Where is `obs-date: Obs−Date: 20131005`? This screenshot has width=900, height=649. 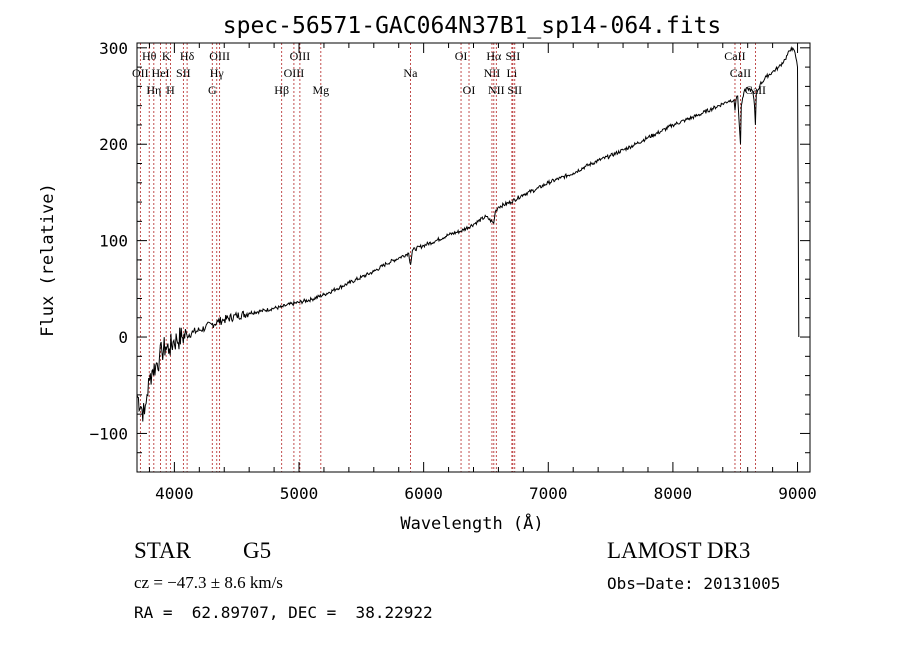 obs-date: Obs−Date: 20131005 is located at coordinates (694, 583).